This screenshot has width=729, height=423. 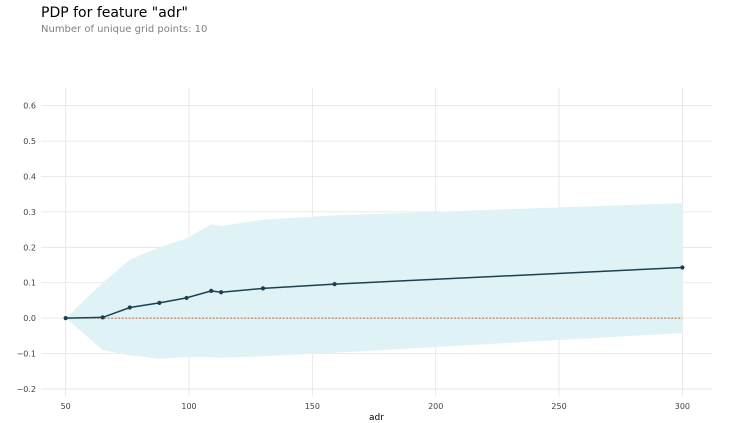 What do you see at coordinates (312, 406) in the screenshot?
I see `x-tick-label: 150` at bounding box center [312, 406].